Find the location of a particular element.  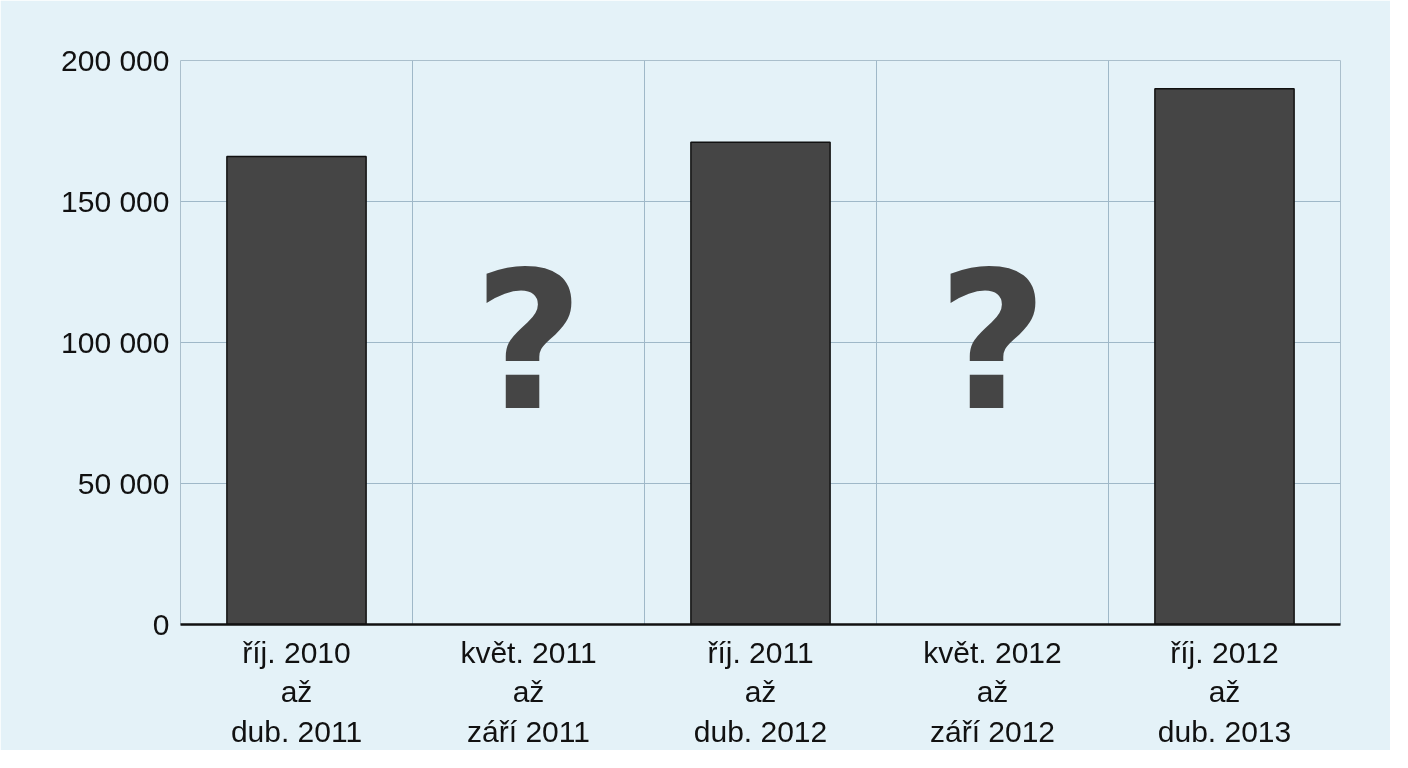

x-tick-label: říj. 2011 až dub. 2012 is located at coordinates (760, 691).